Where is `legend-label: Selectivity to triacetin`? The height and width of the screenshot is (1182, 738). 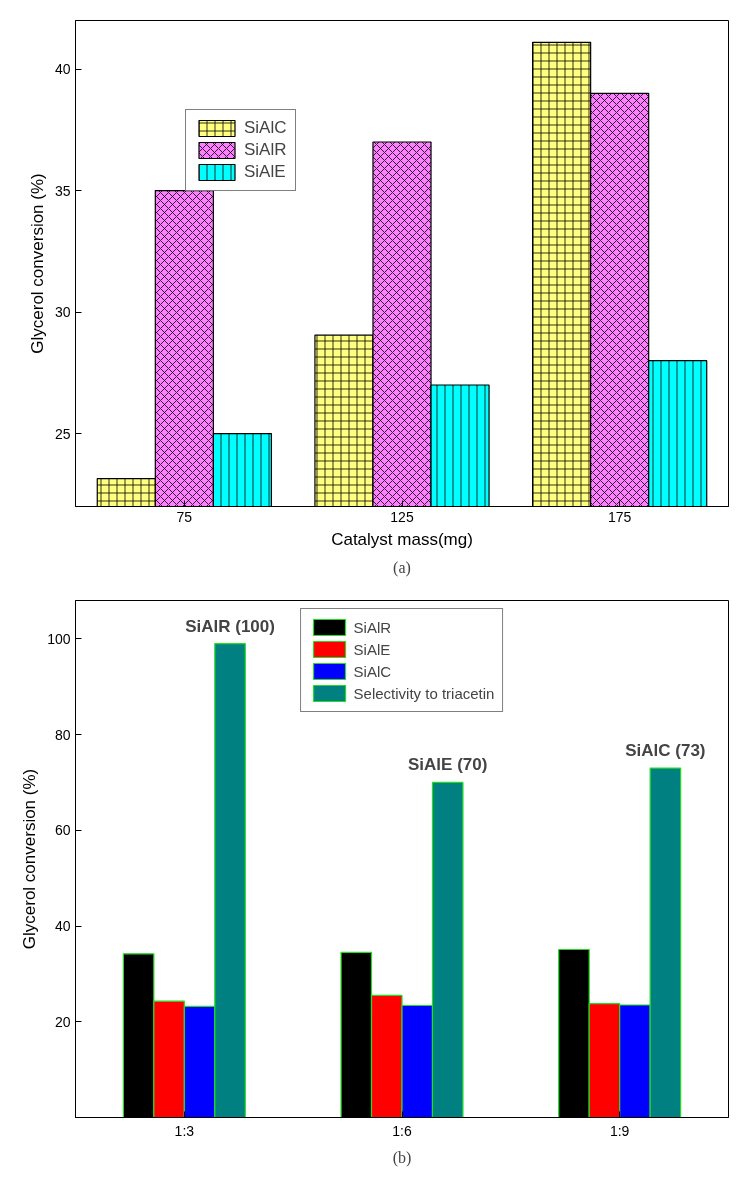
legend-label: Selectivity to triacetin is located at coordinates (424, 693).